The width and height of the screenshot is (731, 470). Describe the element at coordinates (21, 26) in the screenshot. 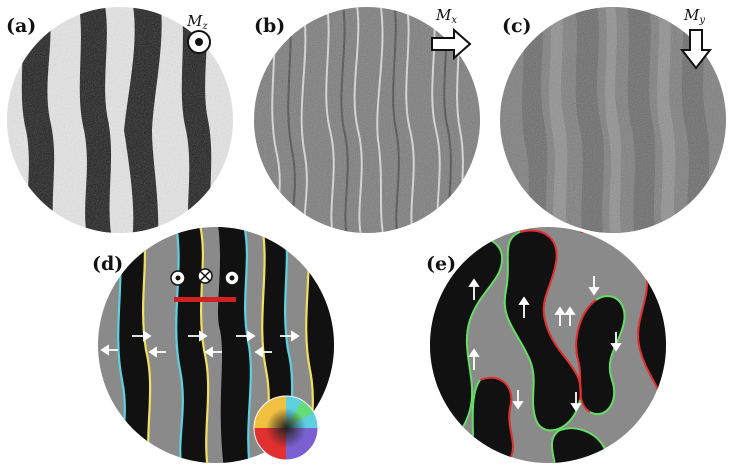

I see `panel-a-label: (a)` at that location.